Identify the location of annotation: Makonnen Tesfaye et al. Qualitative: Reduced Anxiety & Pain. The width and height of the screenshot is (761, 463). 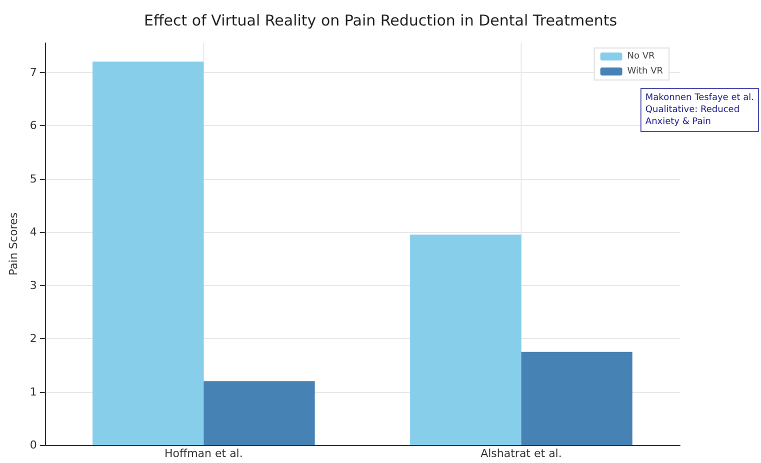
(699, 110).